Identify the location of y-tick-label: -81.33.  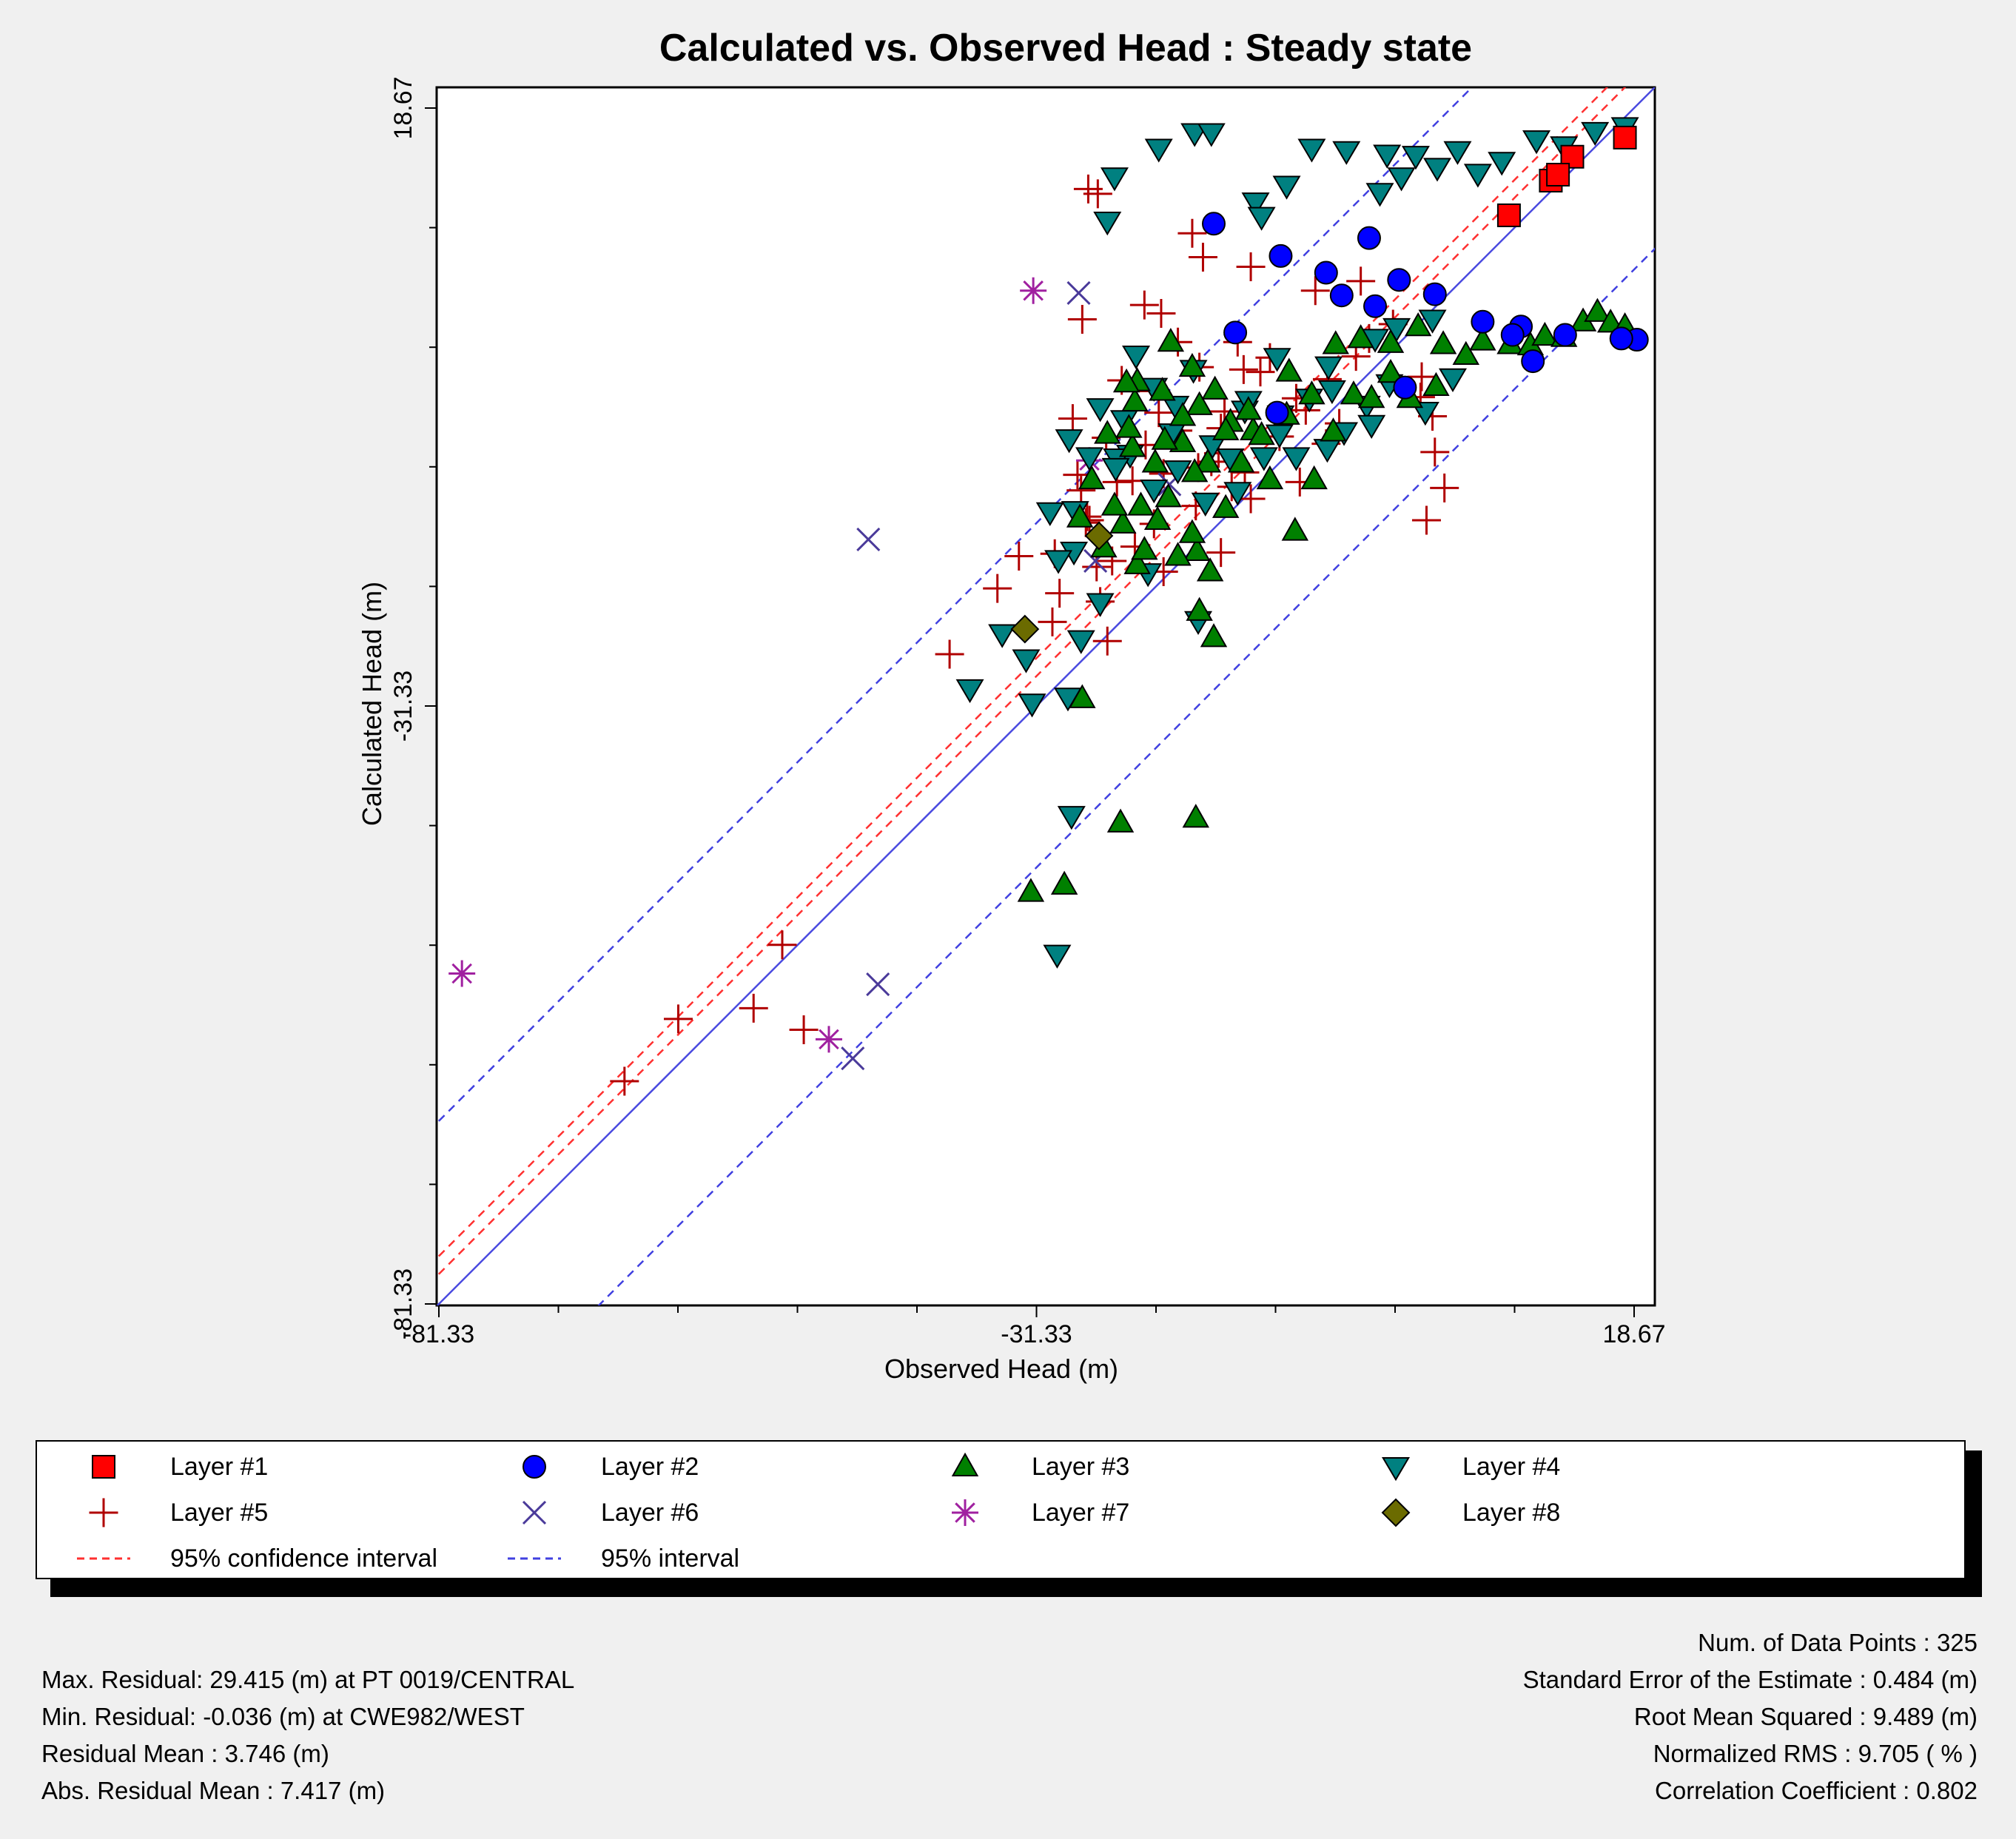
(403, 1303).